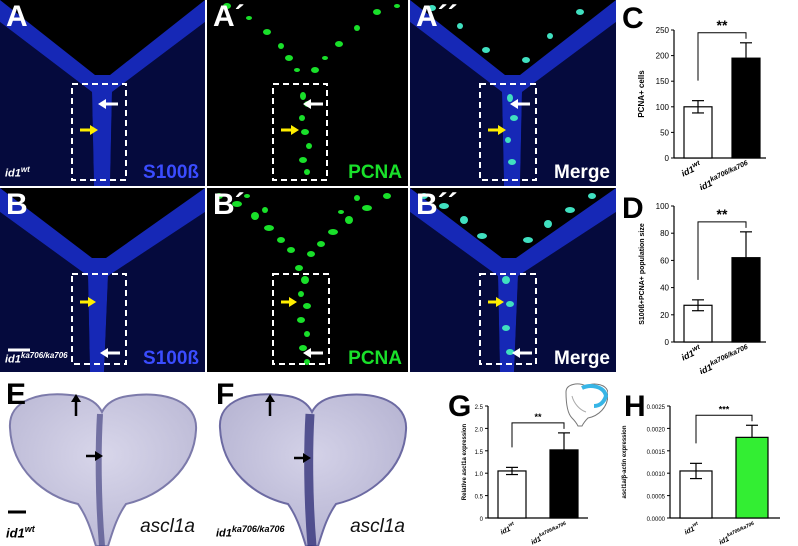 Image resolution: width=798 pixels, height=546 pixels. I want to click on y-tick-label: 2.0, so click(479, 430).